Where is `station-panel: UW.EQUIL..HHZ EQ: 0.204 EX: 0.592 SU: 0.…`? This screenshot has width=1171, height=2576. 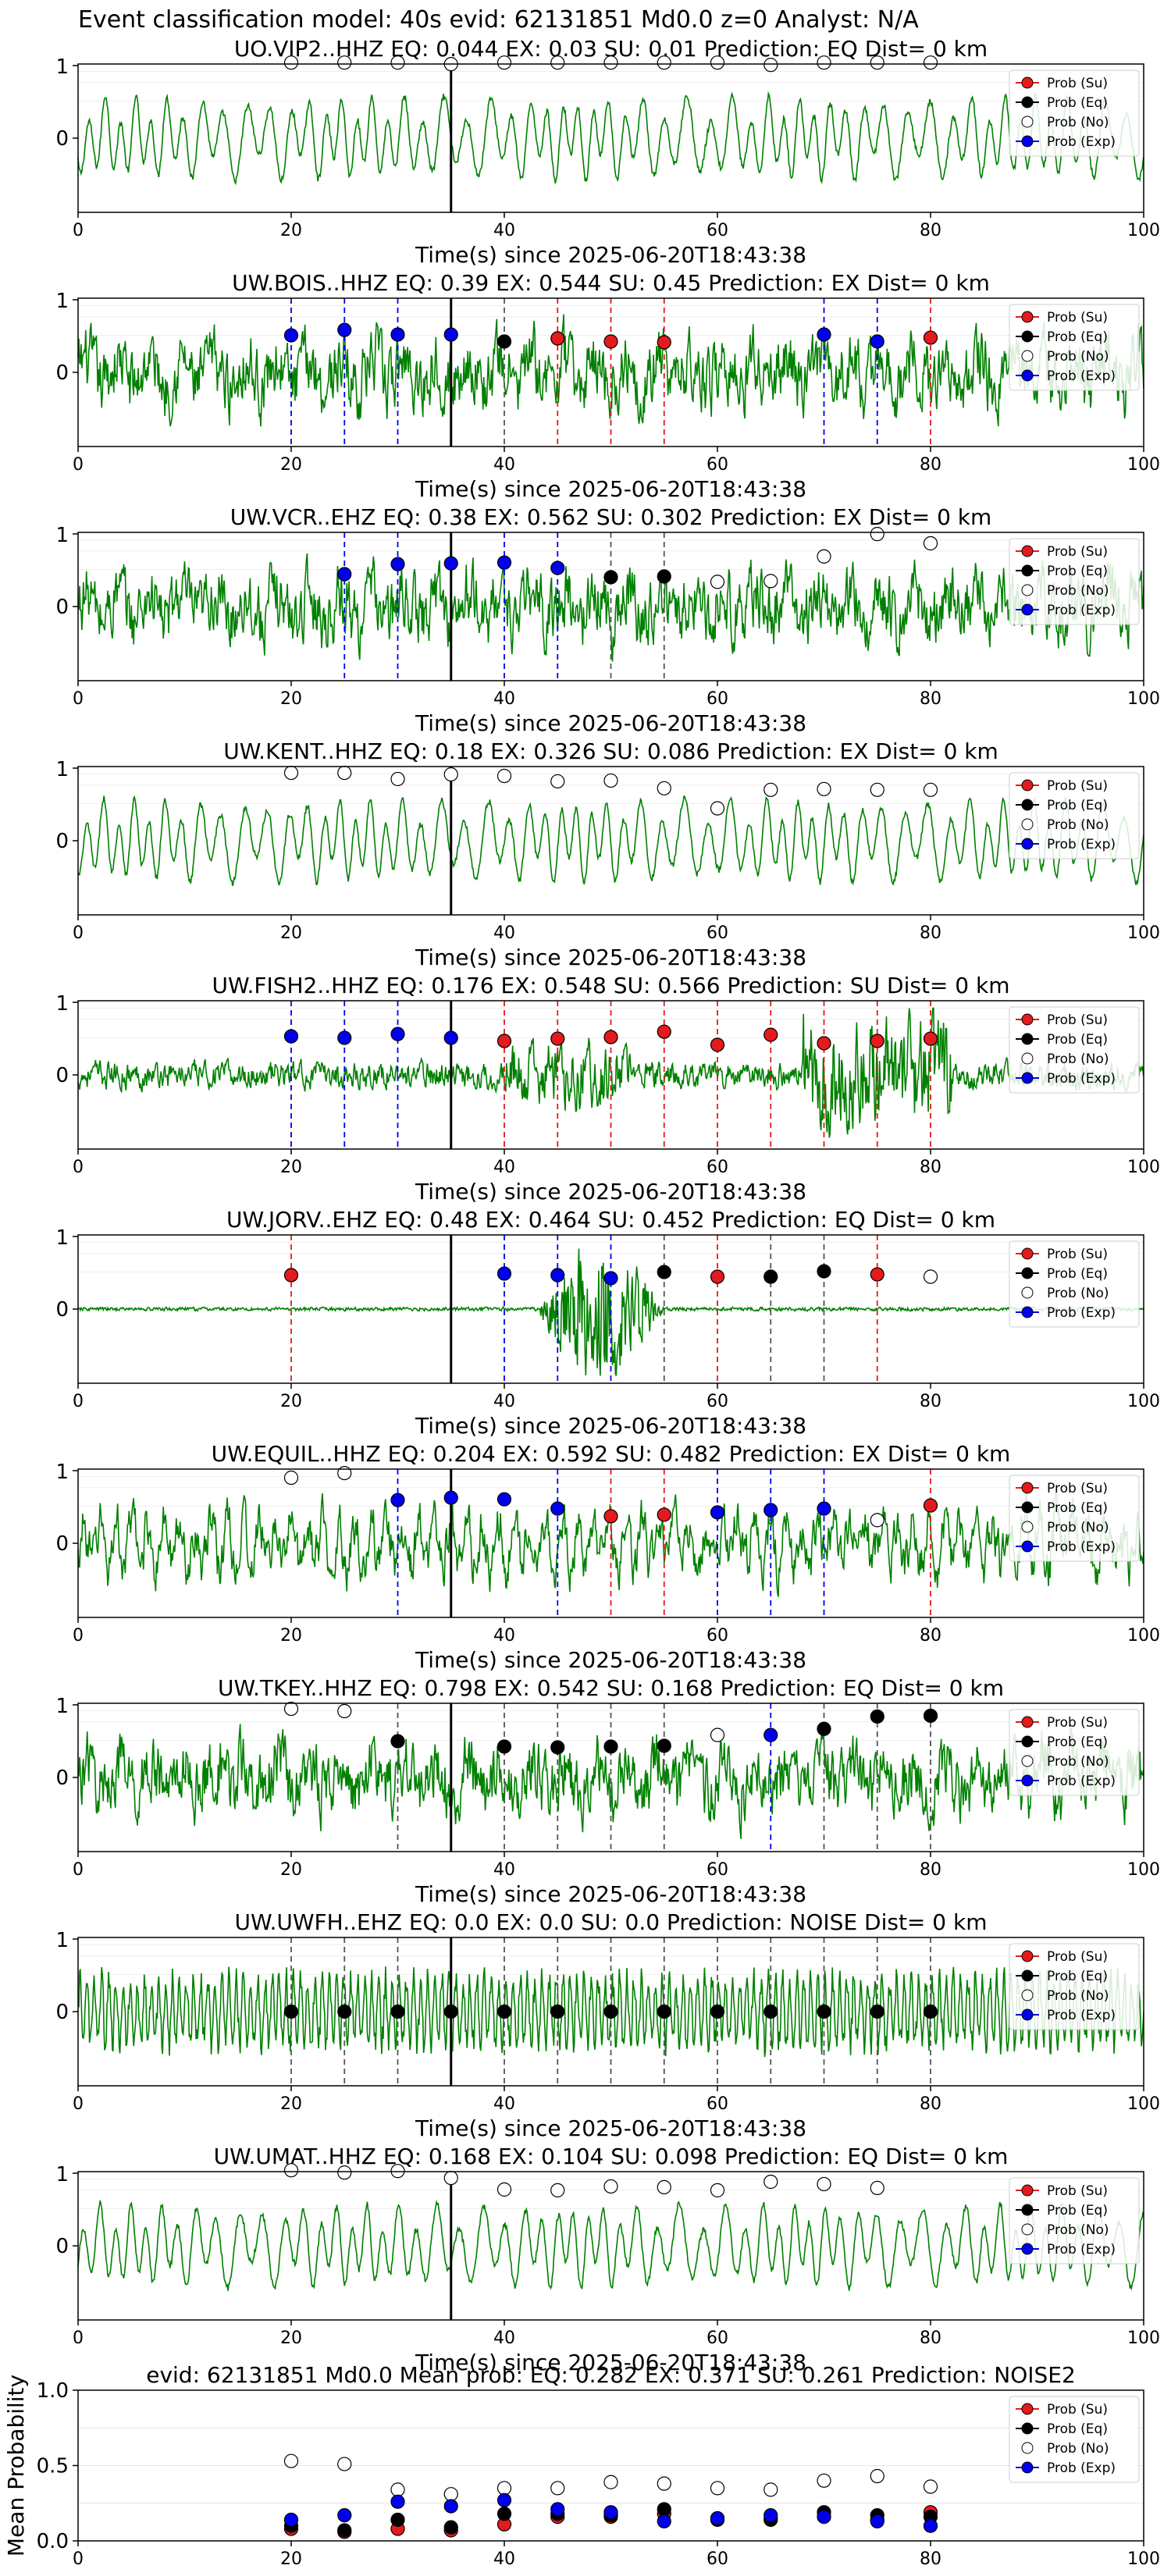
station-panel: UW.EQUIL..HHZ EQ: 0.204 EX: 0.592 SU: 0.… is located at coordinates (607, 1557).